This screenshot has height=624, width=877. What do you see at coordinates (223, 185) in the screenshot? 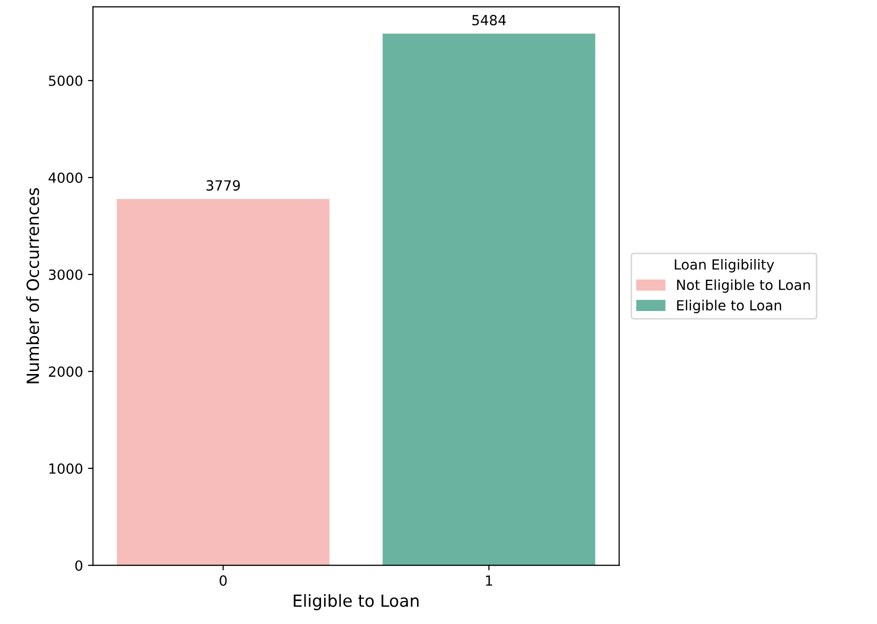
I see `data-label: 3779` at bounding box center [223, 185].